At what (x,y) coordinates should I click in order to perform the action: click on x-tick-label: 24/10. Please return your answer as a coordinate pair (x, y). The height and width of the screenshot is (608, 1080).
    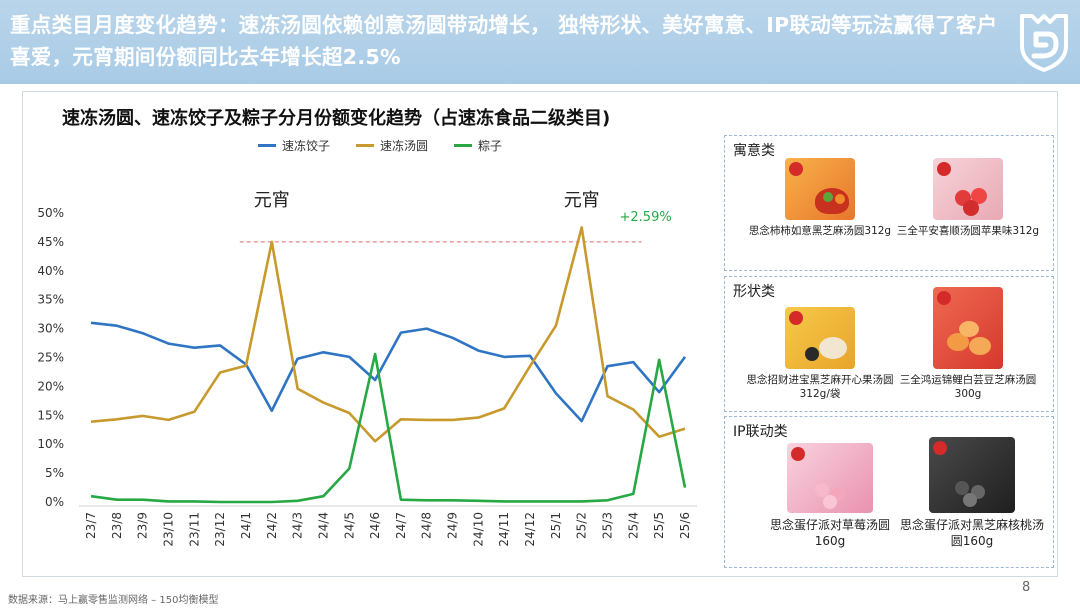
    Looking at the image, I should click on (478, 529).